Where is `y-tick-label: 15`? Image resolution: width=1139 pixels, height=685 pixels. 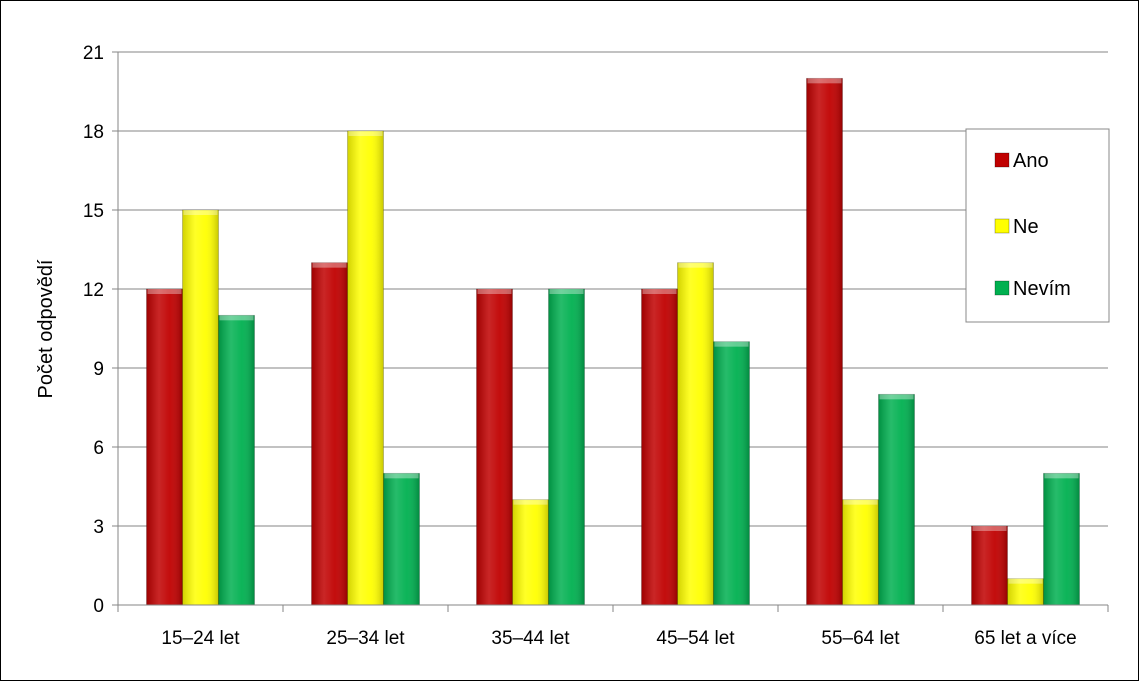
y-tick-label: 15 is located at coordinates (93, 211).